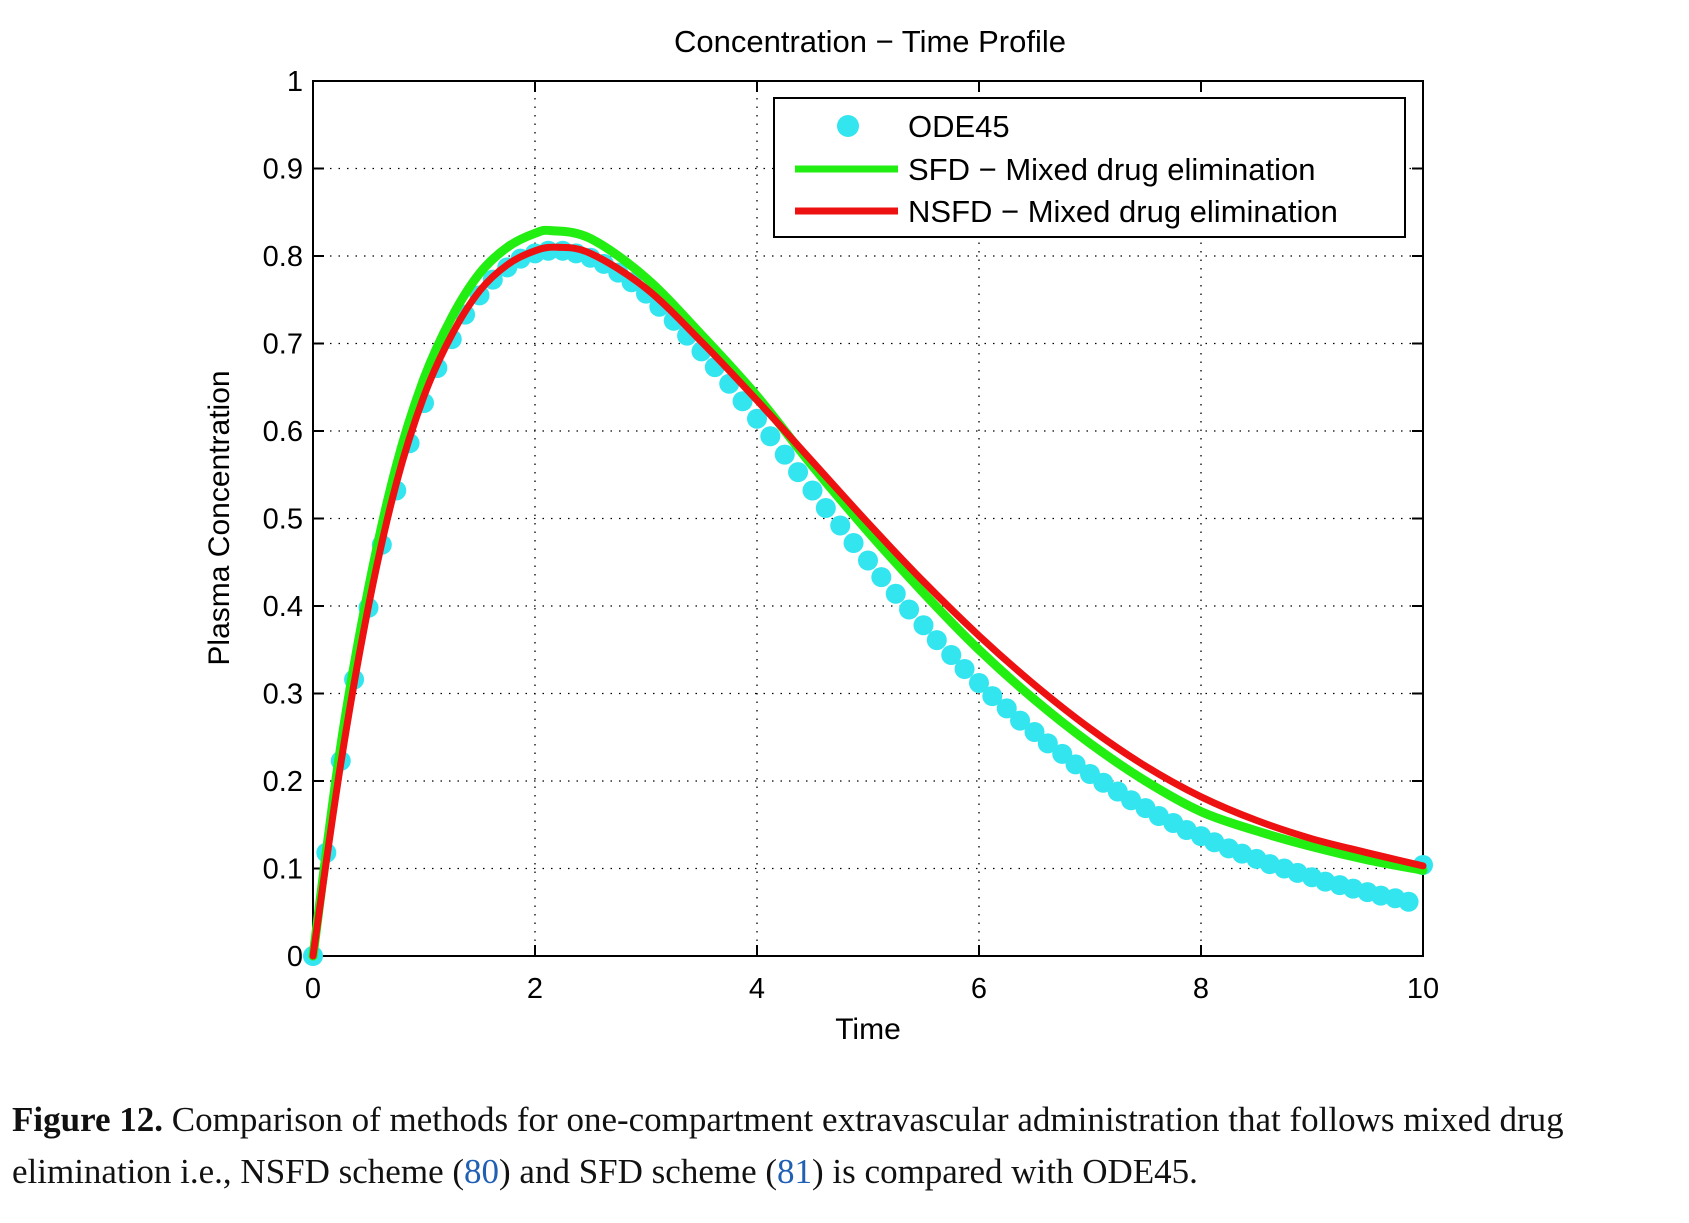  Describe the element at coordinates (1201, 989) in the screenshot. I see `x-tick-label: 8` at that location.